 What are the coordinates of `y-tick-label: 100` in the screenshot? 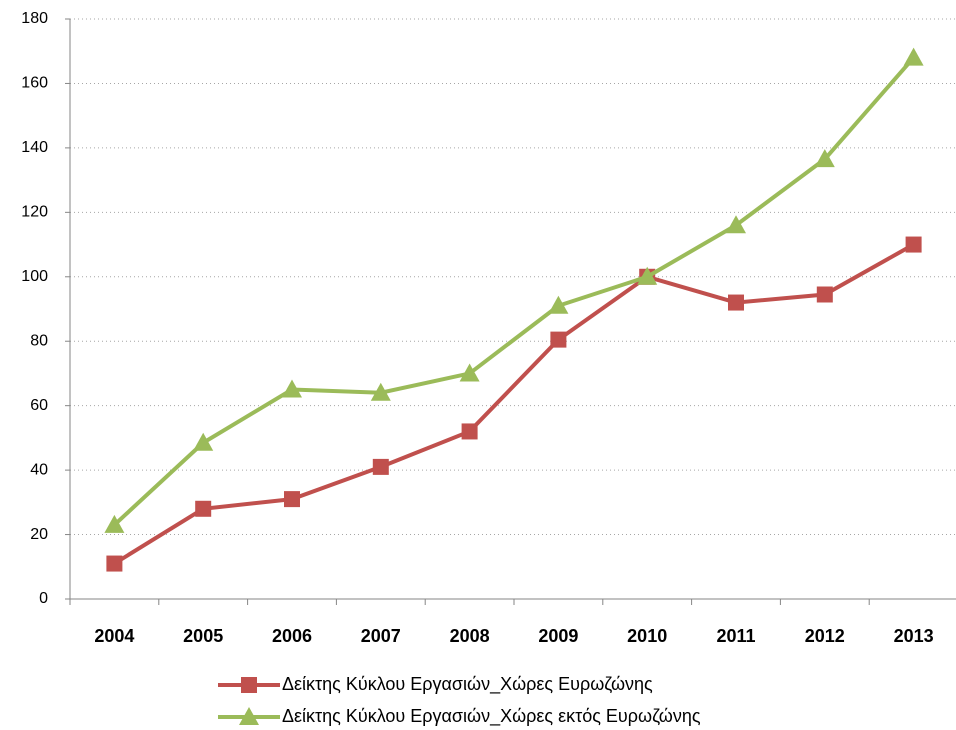 It's located at (34, 276).